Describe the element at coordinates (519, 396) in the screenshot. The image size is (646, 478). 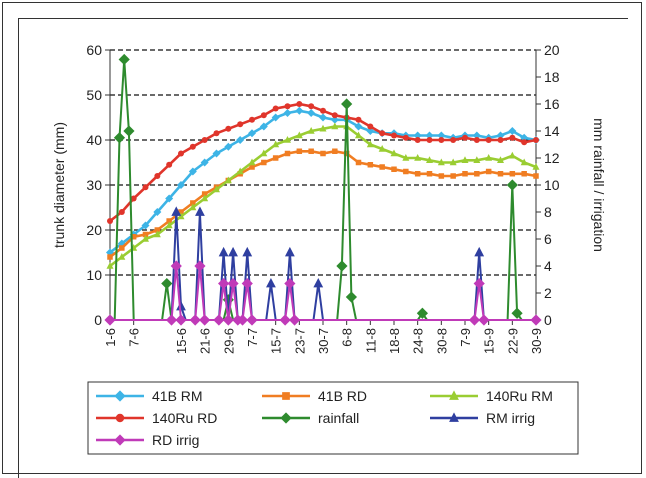
I see `legend-label: 140Ru RM` at that location.